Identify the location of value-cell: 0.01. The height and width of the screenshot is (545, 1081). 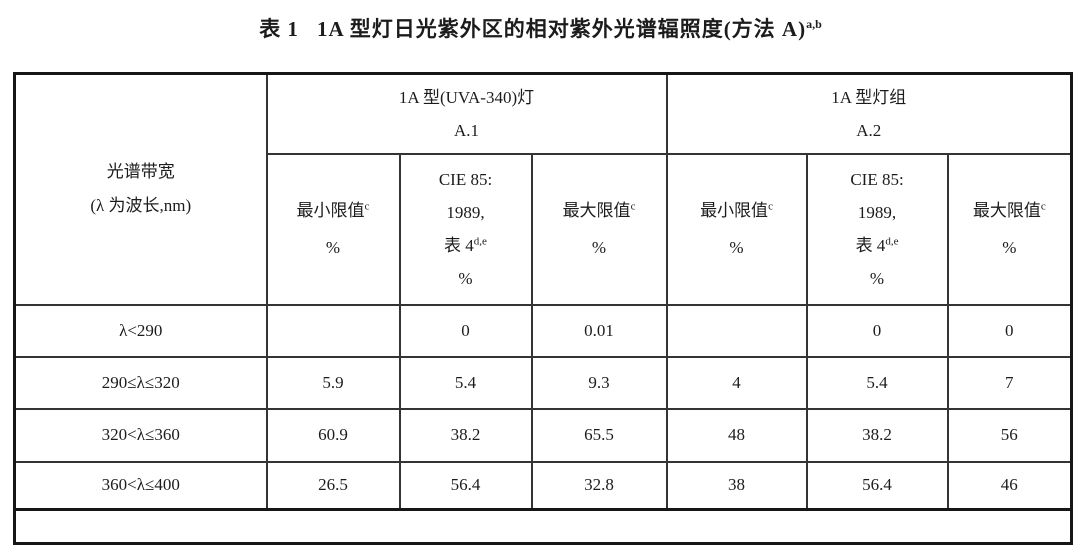
(599, 330).